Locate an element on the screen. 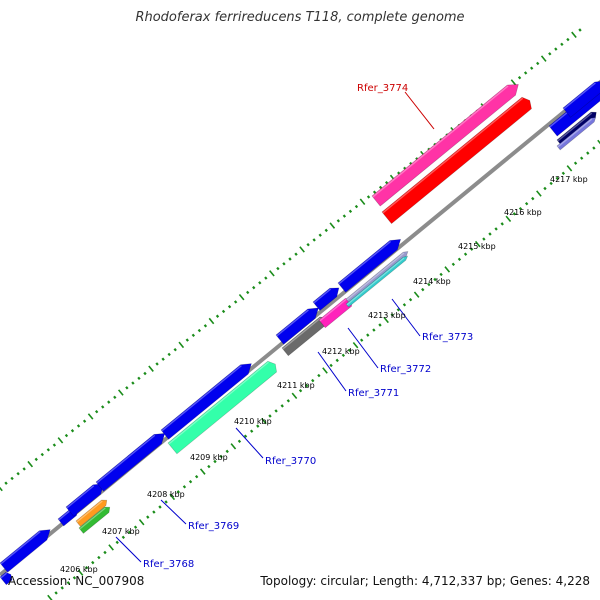  kbp-label: 4207 kbp is located at coordinates (121, 531).